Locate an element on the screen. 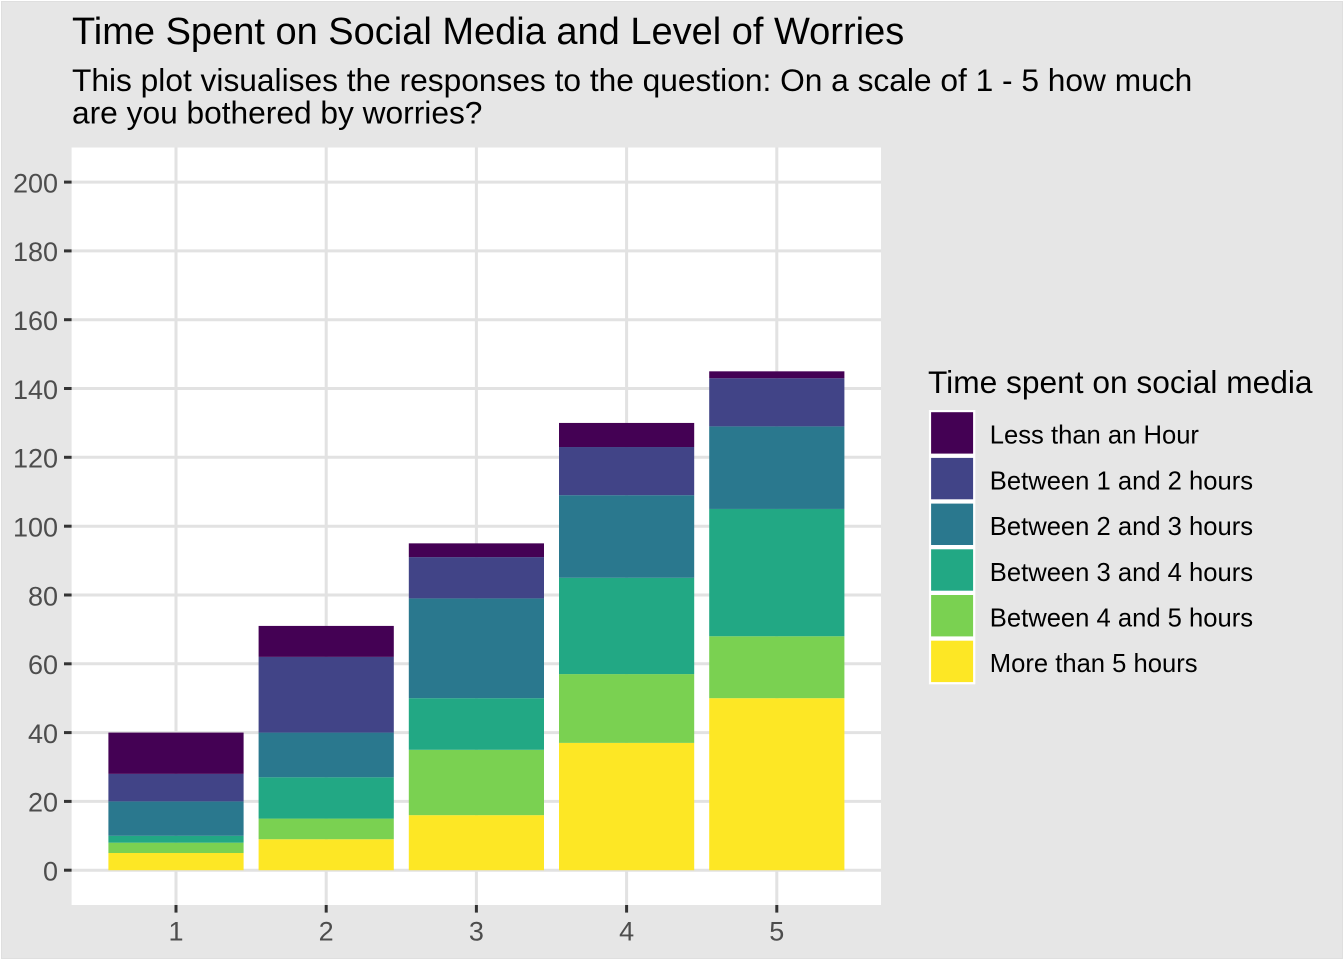 This screenshot has width=1344, height=965. svg-text: 80 is located at coordinates (43, 596).